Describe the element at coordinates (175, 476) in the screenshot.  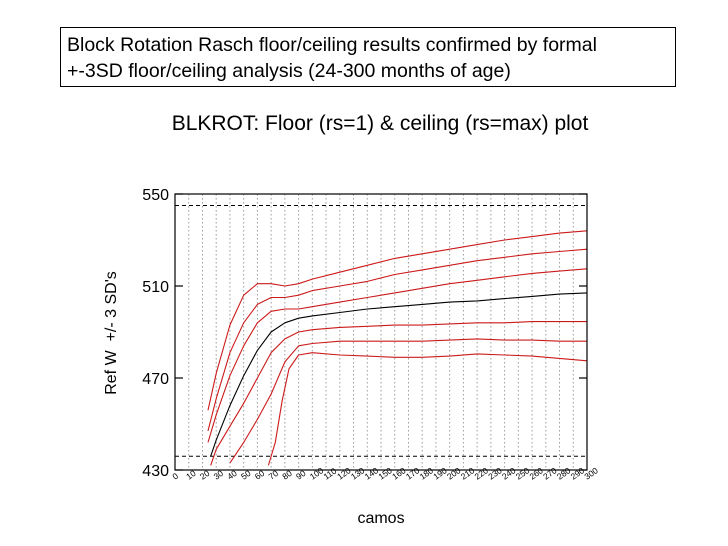
I see `x-tick-label-0: 0` at that location.